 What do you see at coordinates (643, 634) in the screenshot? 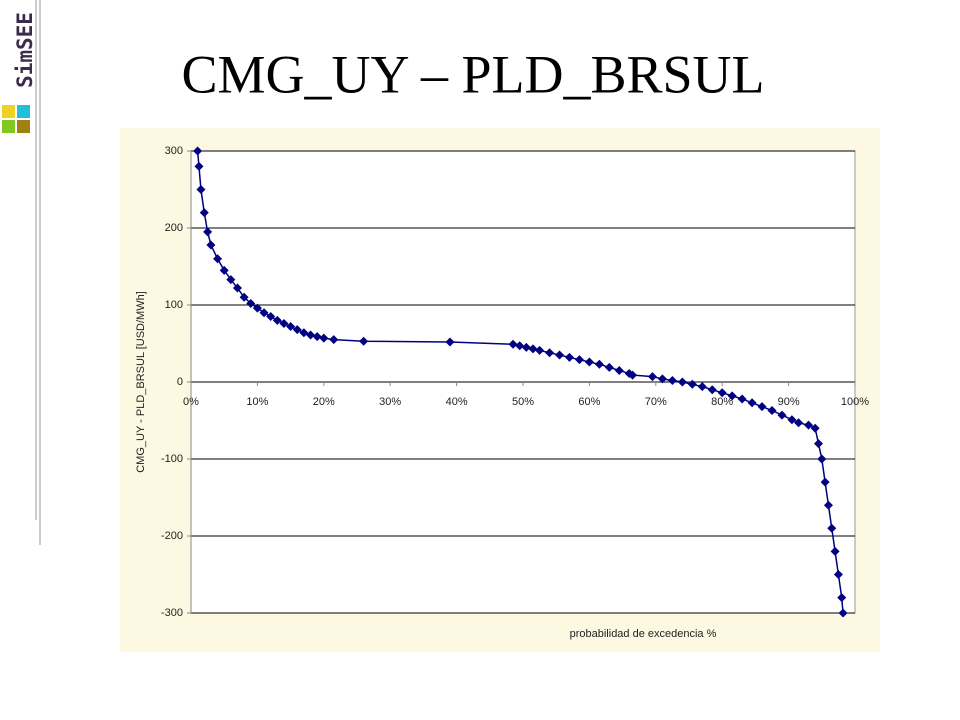
I see `x-axis-label: probabilidad de excedencia %` at bounding box center [643, 634].